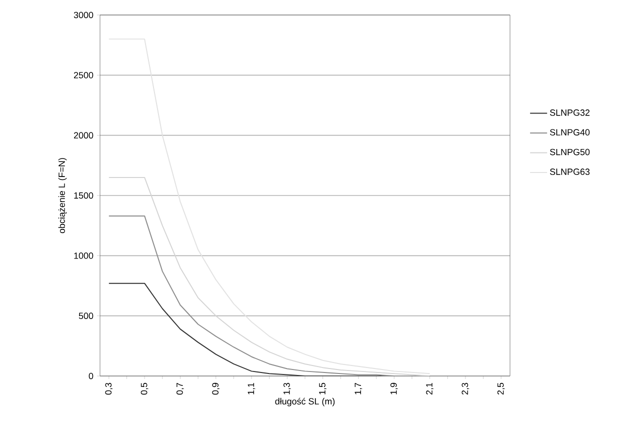 The height and width of the screenshot is (448, 642). I want to click on legend-label: SLNPG32, so click(570, 112).